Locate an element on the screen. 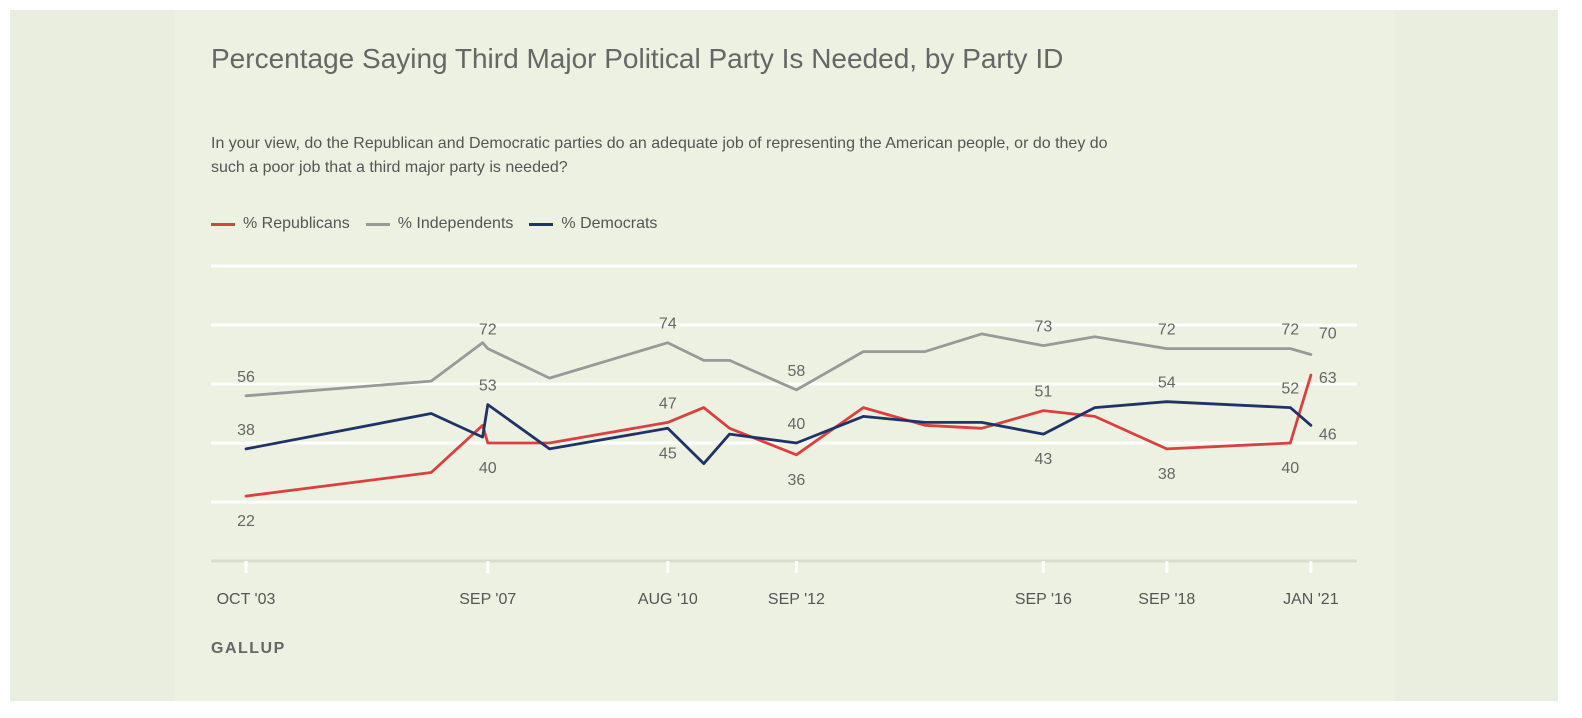 The height and width of the screenshot is (718, 1582). chart-legend: % Republicans % Independents % Democrats is located at coordinates (434, 224).